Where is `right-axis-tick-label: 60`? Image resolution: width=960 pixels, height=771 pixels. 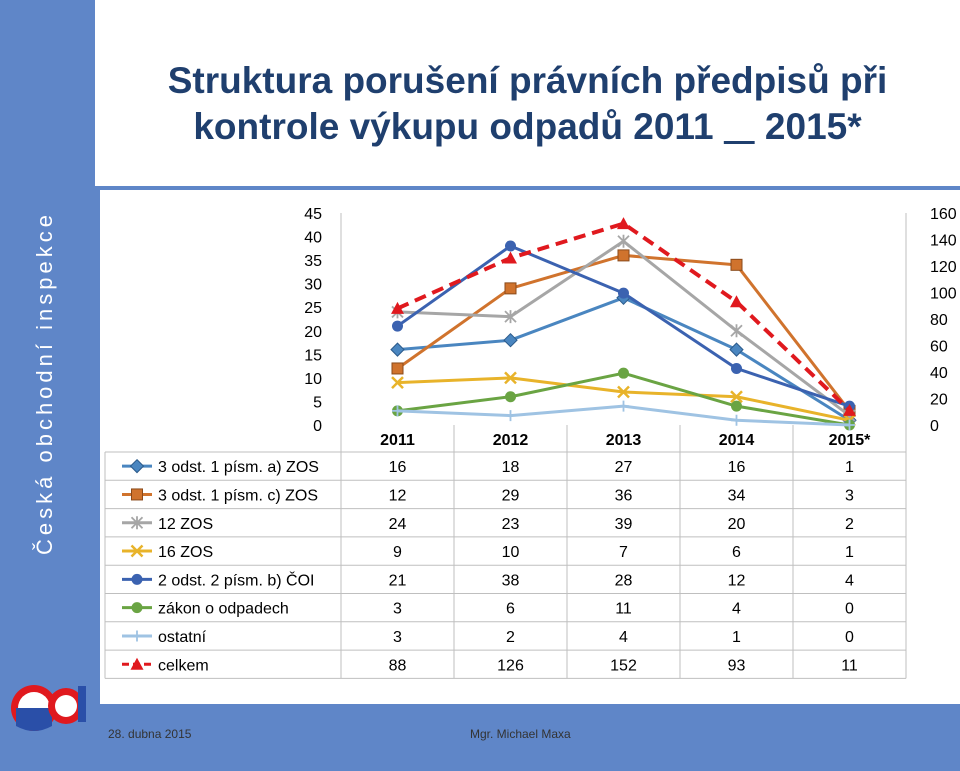
right-axis-tick-label: 60 is located at coordinates (939, 347).